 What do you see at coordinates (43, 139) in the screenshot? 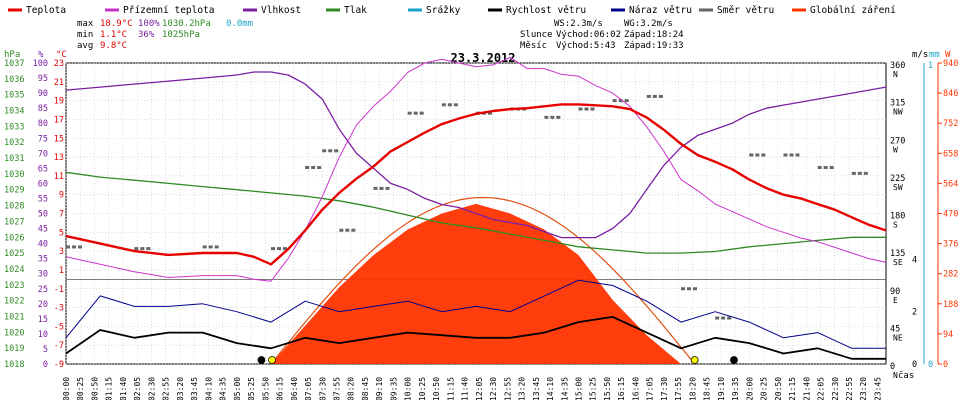
I see `axis-pct-tick: 75` at bounding box center [43, 139].